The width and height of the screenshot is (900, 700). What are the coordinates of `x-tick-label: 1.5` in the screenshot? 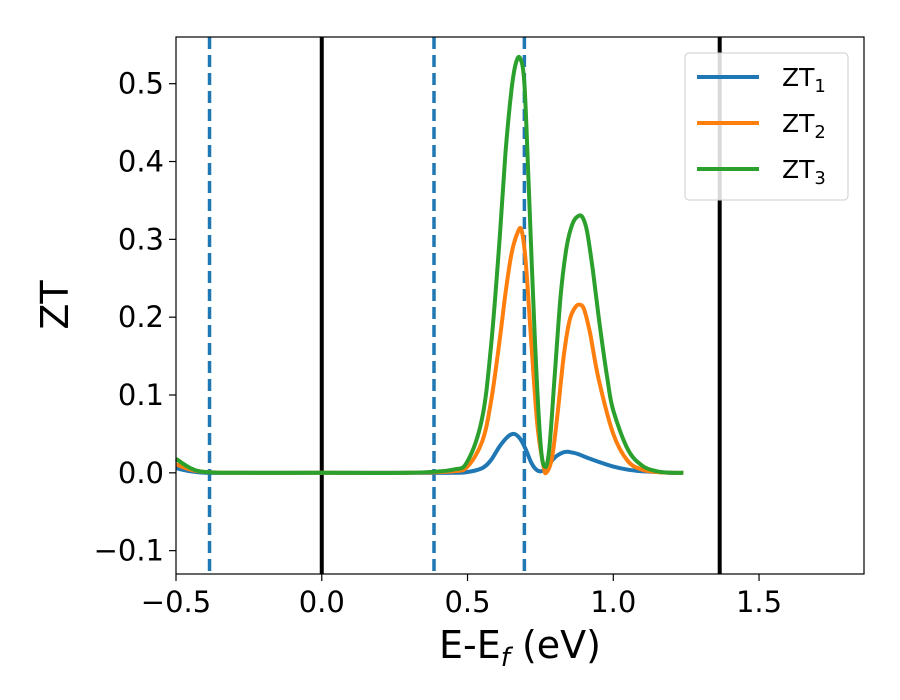 It's located at (759, 602).